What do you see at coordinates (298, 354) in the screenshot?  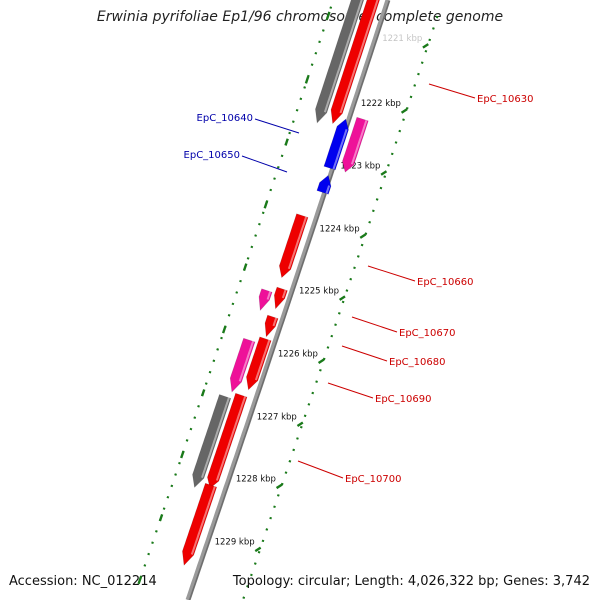 I see `kbp-label: 1226 kbp` at bounding box center [298, 354].